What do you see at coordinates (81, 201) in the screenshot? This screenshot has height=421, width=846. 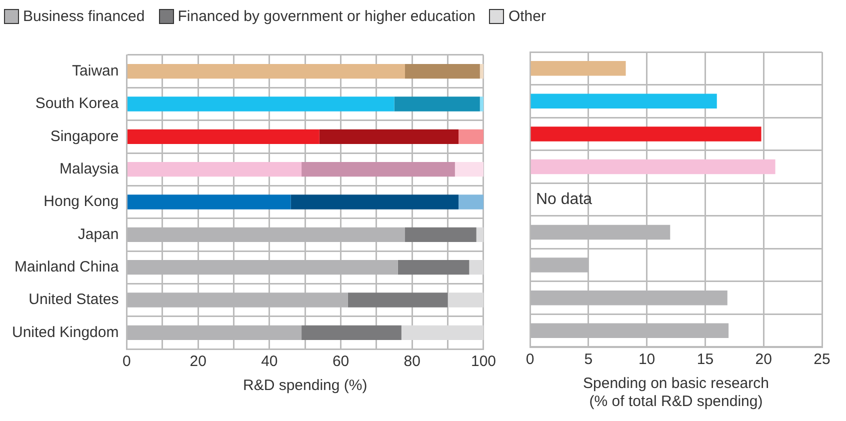 I see `y-tick-label: Hong Kong` at bounding box center [81, 201].